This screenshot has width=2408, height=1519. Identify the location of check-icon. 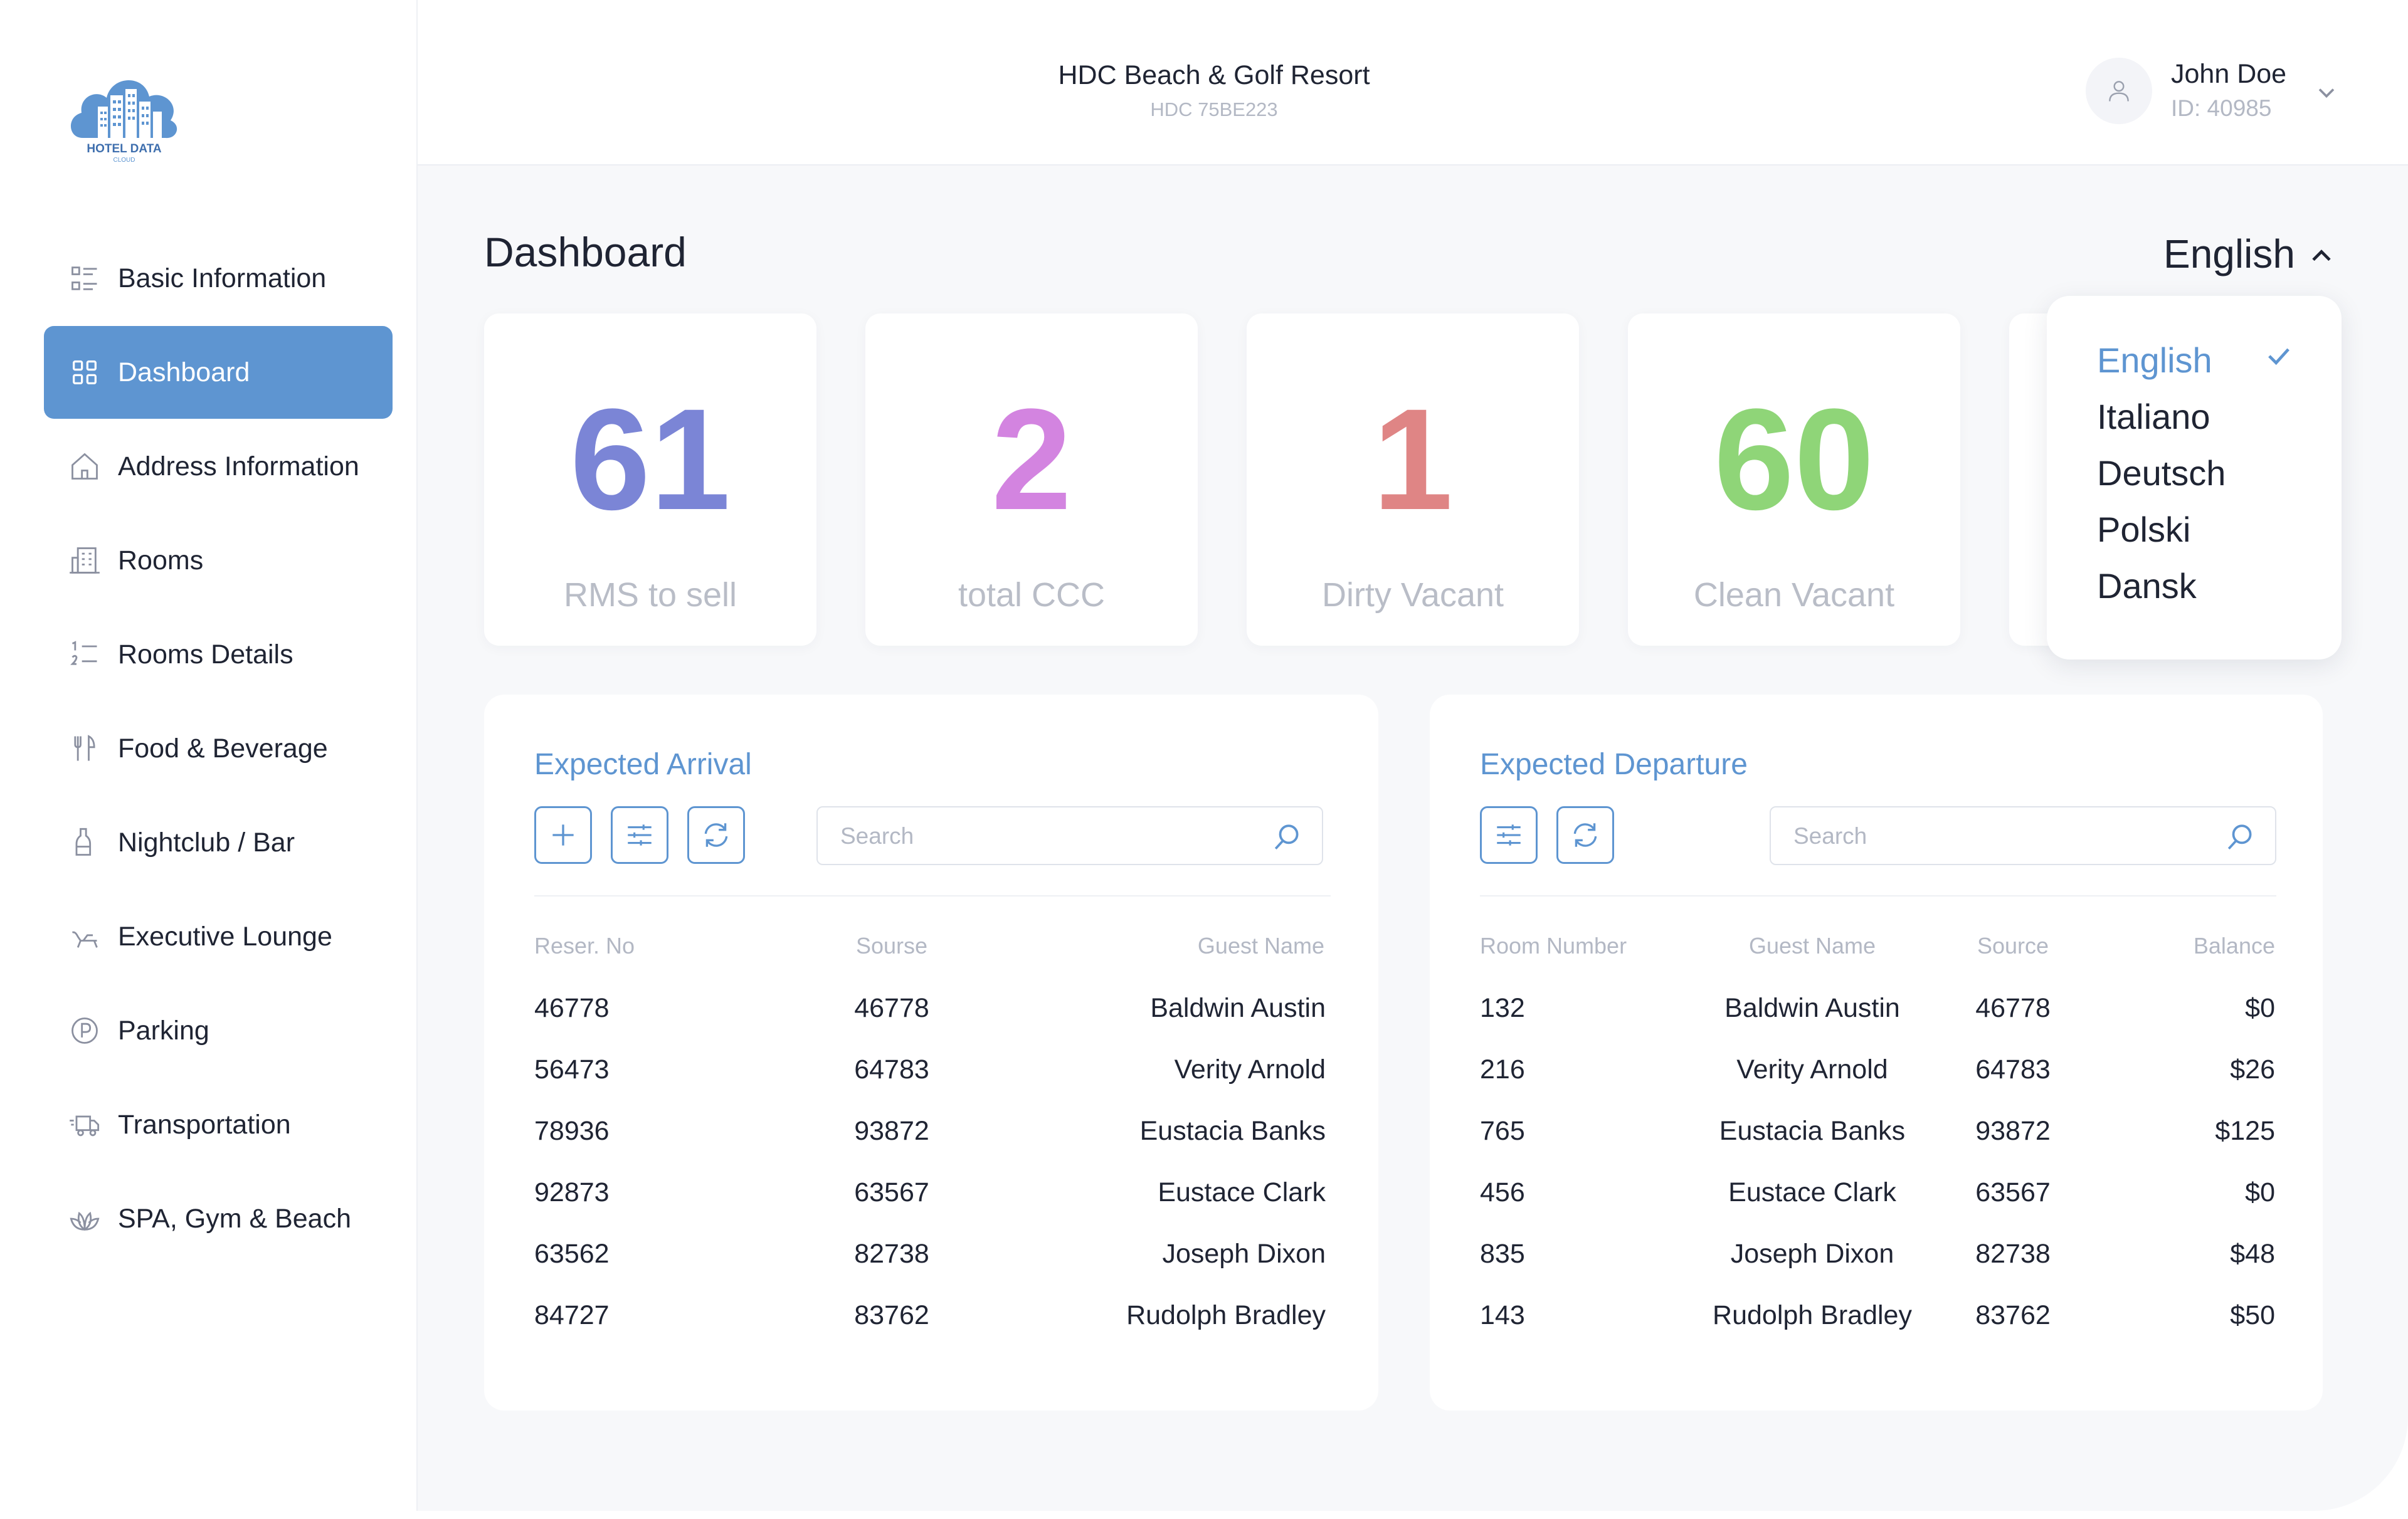
(2278, 357).